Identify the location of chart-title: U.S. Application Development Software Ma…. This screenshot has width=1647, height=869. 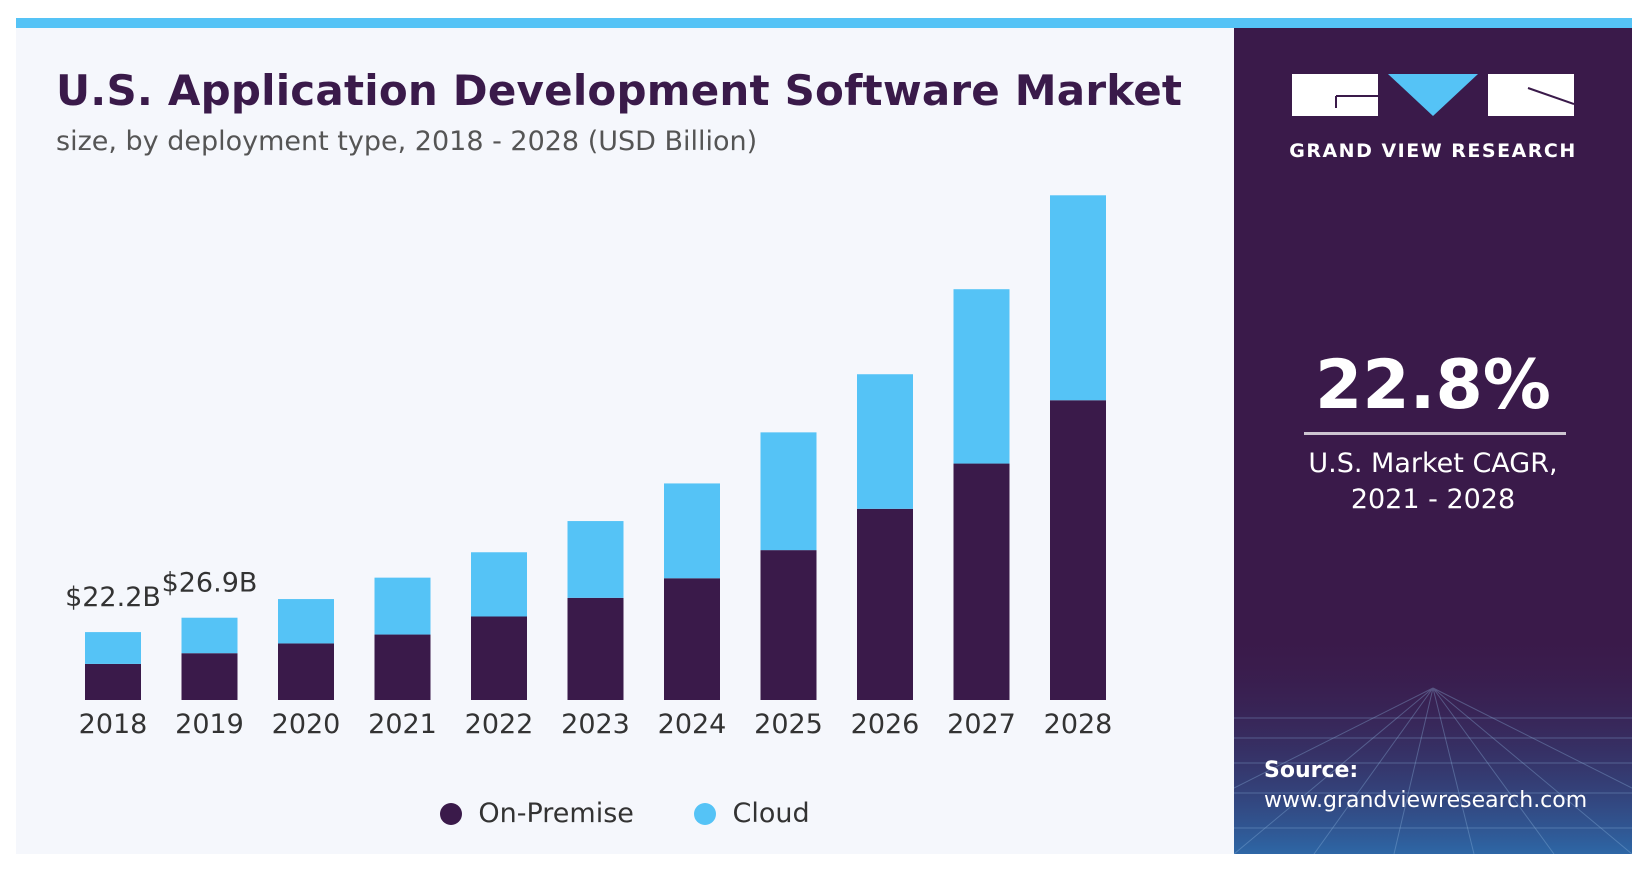
(619, 90).